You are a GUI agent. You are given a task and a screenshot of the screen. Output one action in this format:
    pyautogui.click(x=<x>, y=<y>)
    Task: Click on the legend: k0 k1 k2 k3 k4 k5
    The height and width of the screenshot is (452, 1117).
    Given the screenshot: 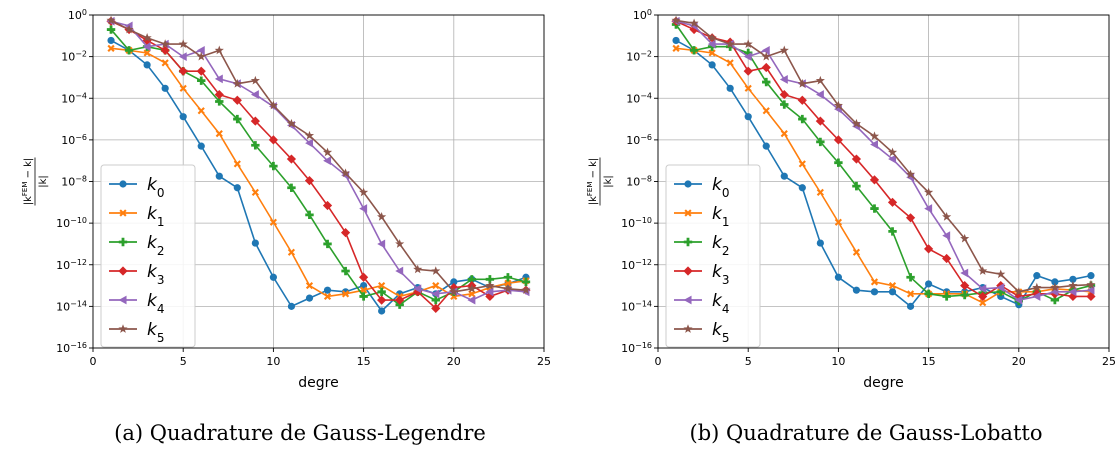 What is the action you would take?
    pyautogui.click(x=148, y=256)
    